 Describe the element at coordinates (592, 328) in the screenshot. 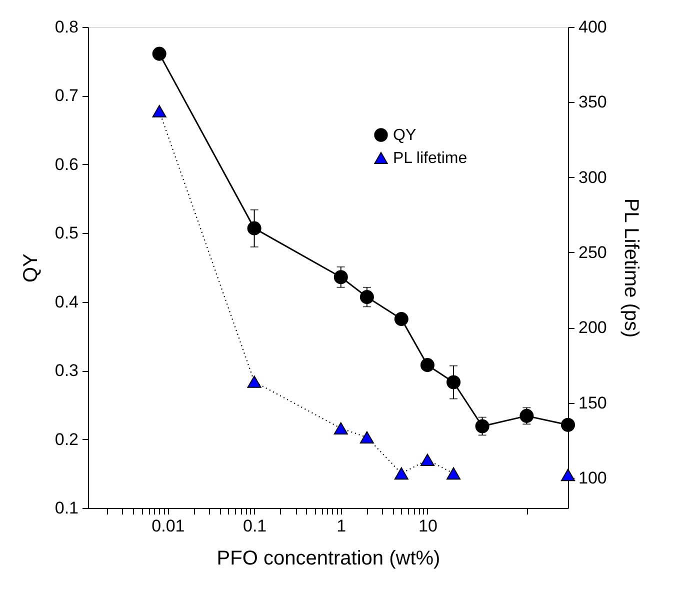

I see `y2-tick-label: 200` at that location.